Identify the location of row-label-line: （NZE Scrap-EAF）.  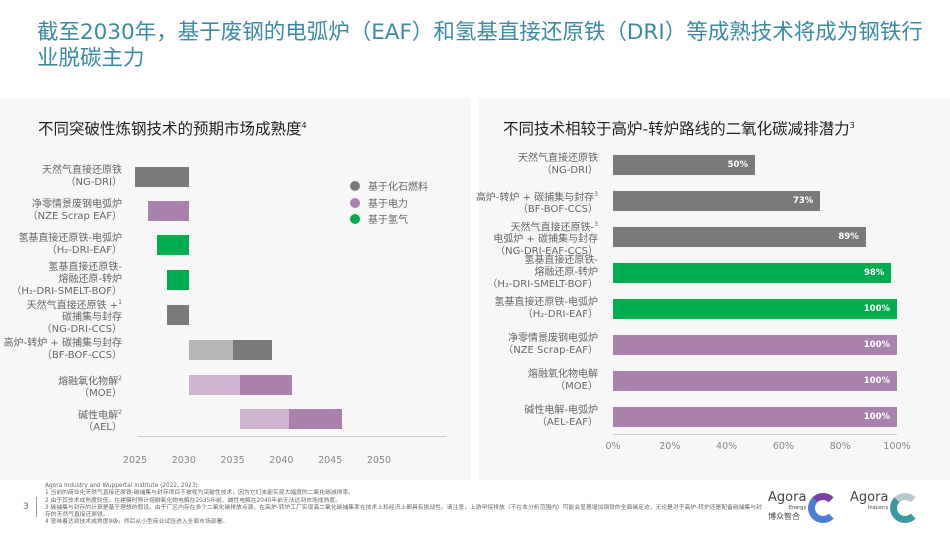
(550, 350).